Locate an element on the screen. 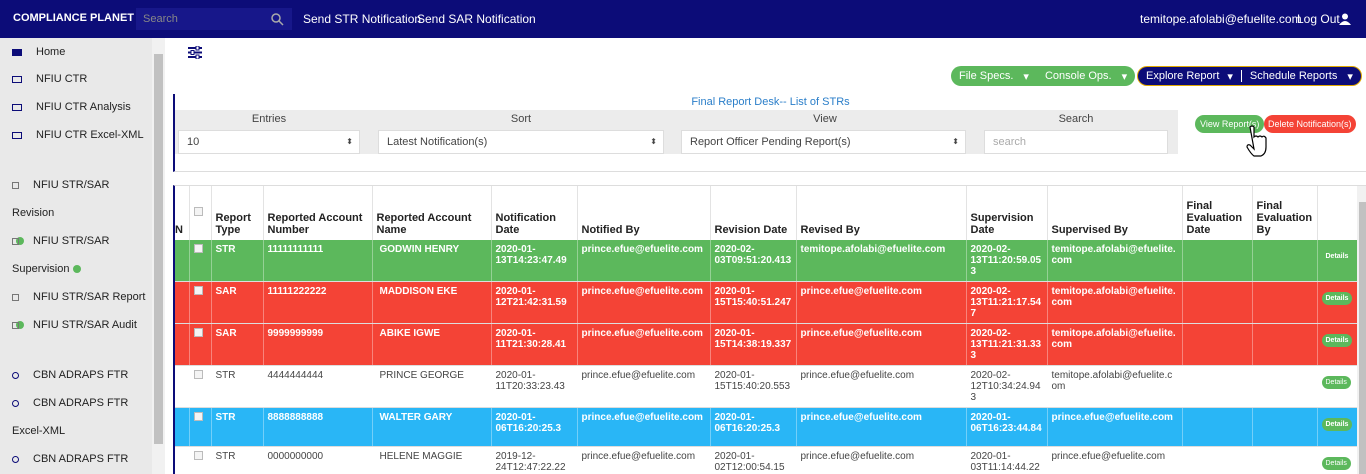  view-button: View Report(s) is located at coordinates (1230, 124).